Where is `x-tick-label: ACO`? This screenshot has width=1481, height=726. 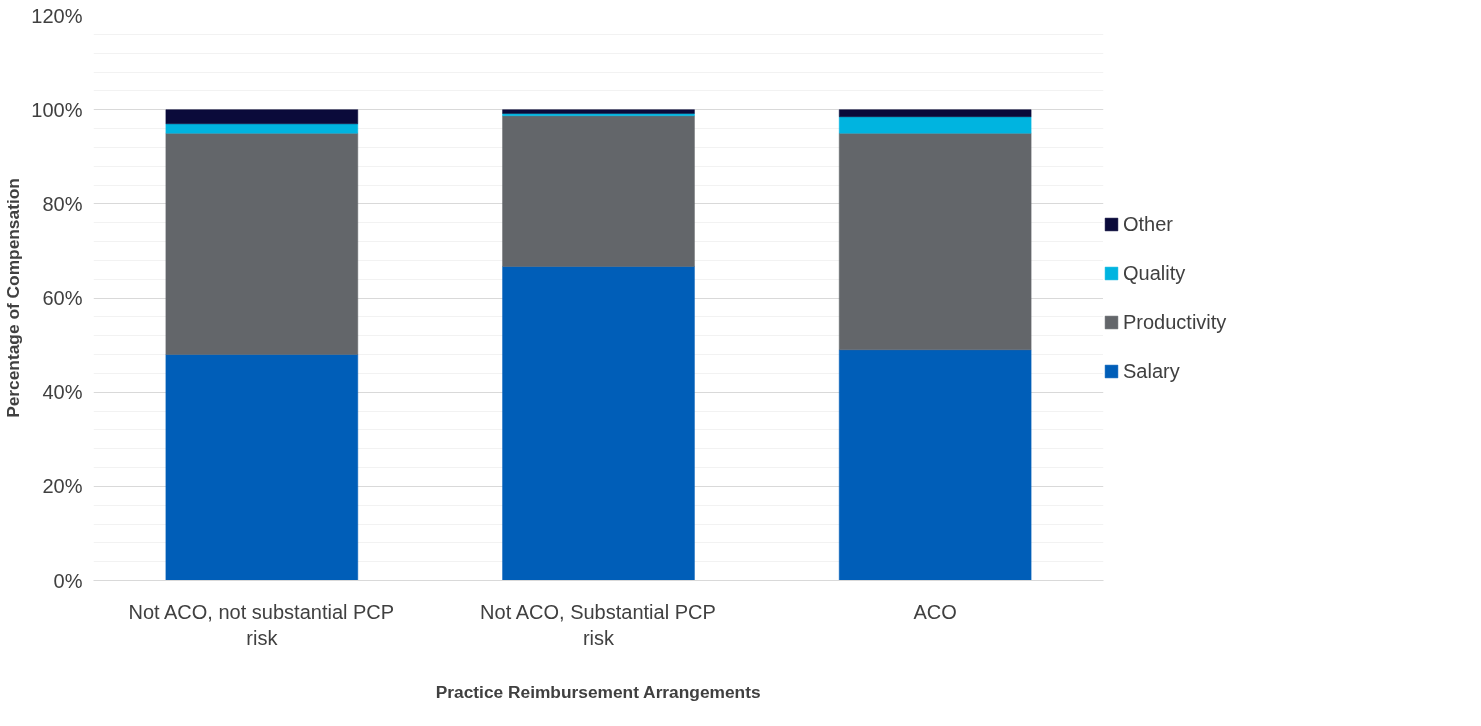
x-tick-label: ACO is located at coordinates (935, 611).